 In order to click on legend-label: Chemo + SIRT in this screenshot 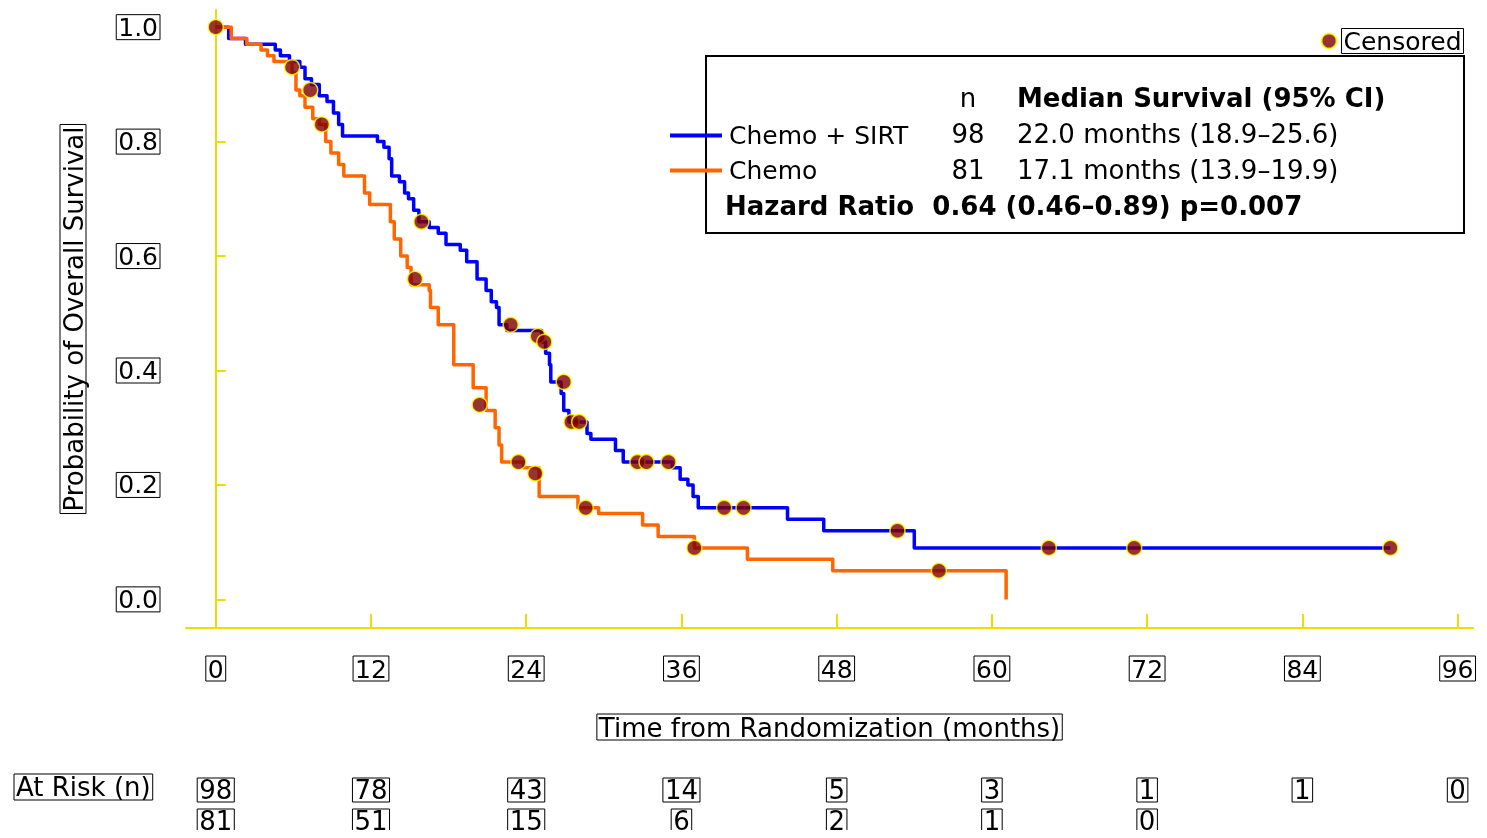, I will do `click(819, 135)`.